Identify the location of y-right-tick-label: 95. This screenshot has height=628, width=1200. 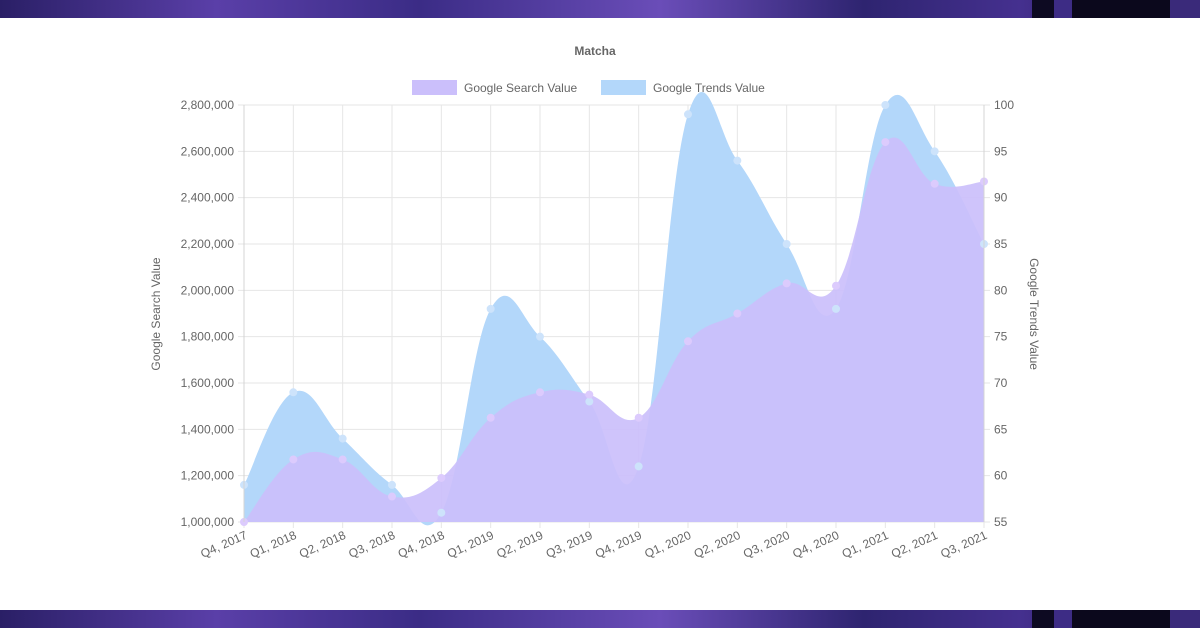
(1001, 151).